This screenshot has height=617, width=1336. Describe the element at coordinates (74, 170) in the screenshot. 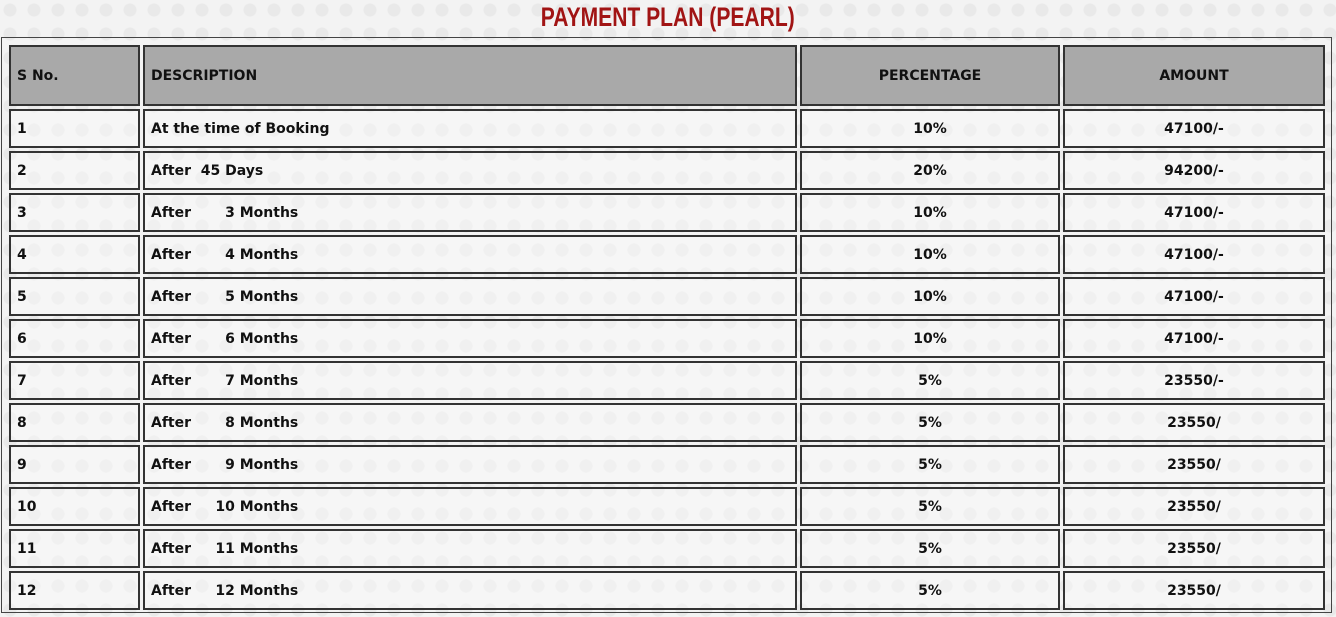

I see `cell-sno: 2` at that location.